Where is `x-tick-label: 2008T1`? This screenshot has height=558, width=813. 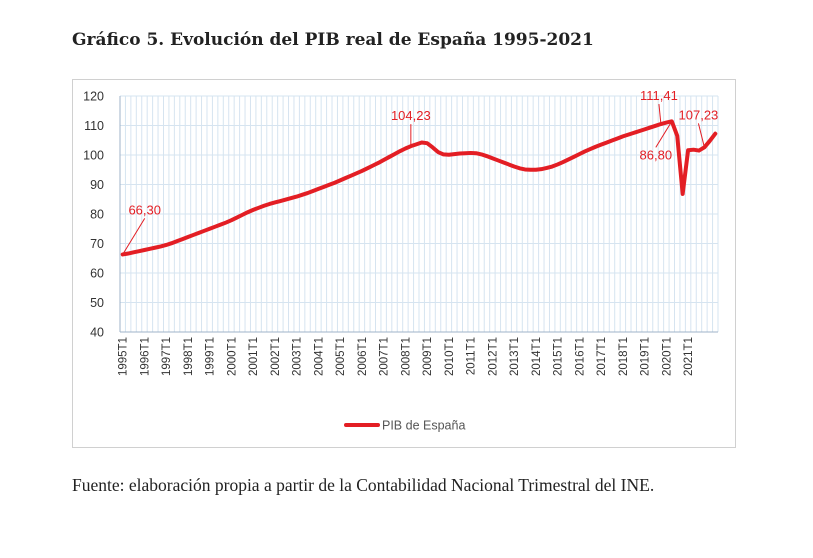
x-tick-label: 2008T1 is located at coordinates (406, 356).